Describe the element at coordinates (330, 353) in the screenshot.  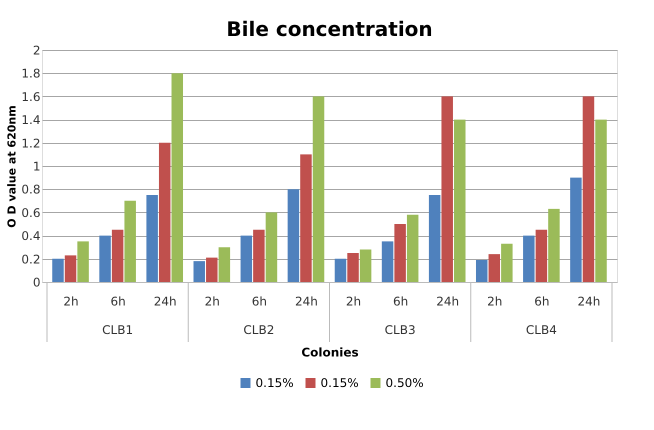
I see `x-axis-title: Colonies` at that location.